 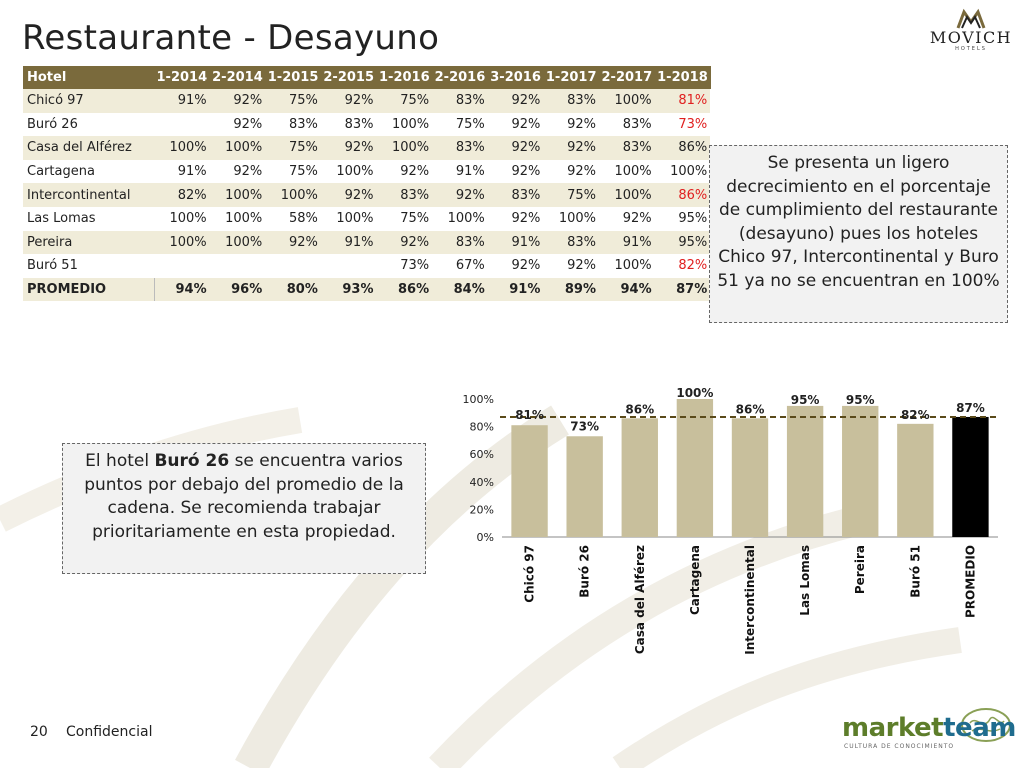 I want to click on movich-sub: HOTELS, so click(x=971, y=49).